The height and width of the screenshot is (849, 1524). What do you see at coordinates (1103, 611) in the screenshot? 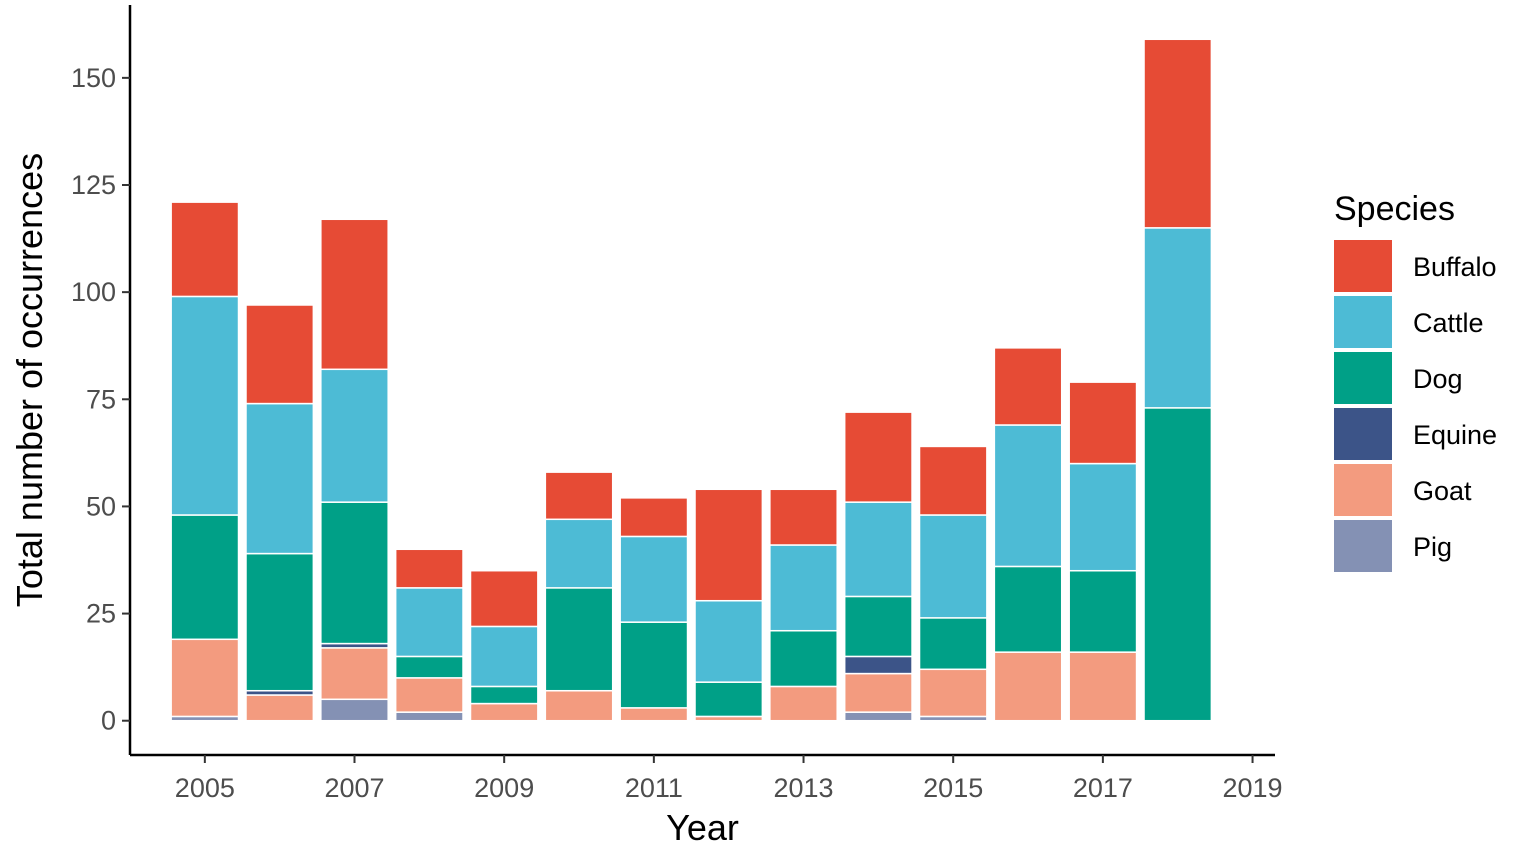
I see `bar-2017-dog` at bounding box center [1103, 611].